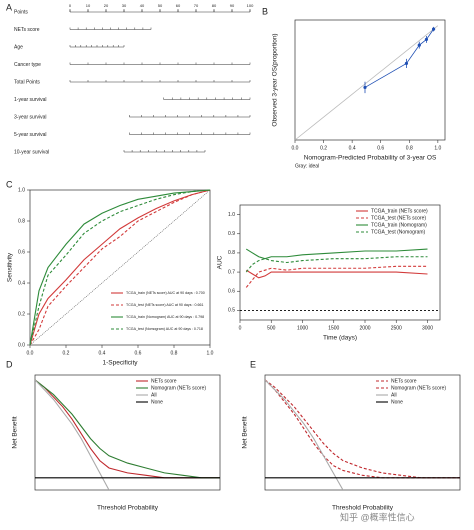  Describe the element at coordinates (231, 253) in the screenshot. I see `y-tick-label: 0.8` at that location.